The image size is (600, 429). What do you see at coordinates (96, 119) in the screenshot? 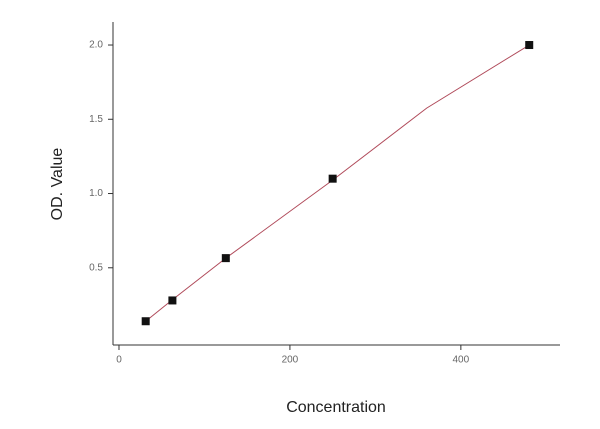
I see `y-tick-label: 1.5` at bounding box center [96, 119].